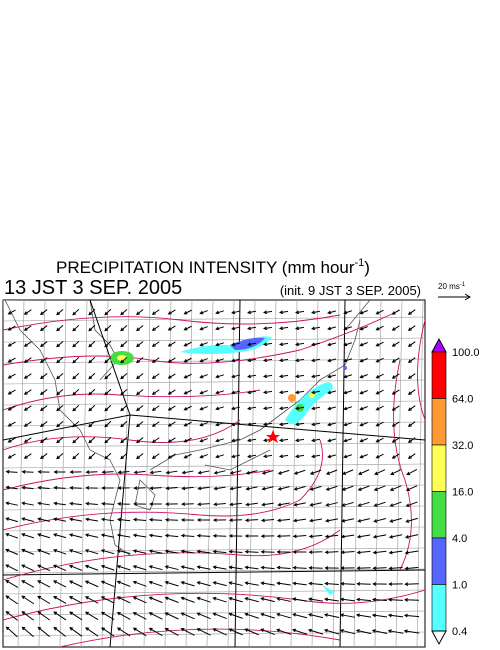 The width and height of the screenshot is (500, 650). Describe the element at coordinates (122, 435) in the screenshot. I see `contour` at that location.